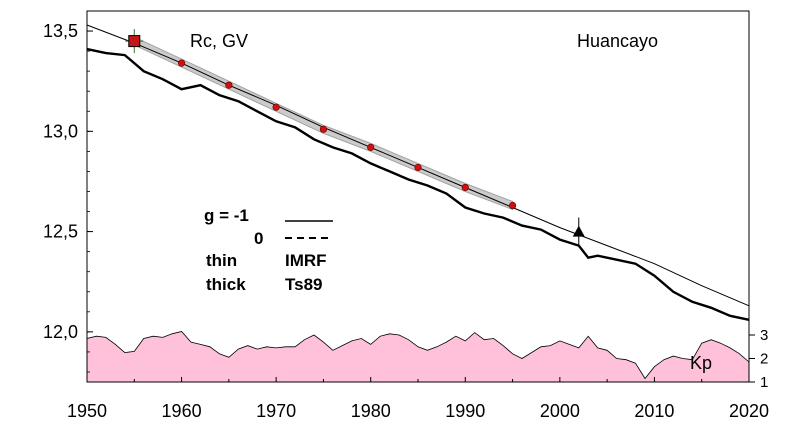  I want to click on x-tick-label: 1950, so click(87, 411).